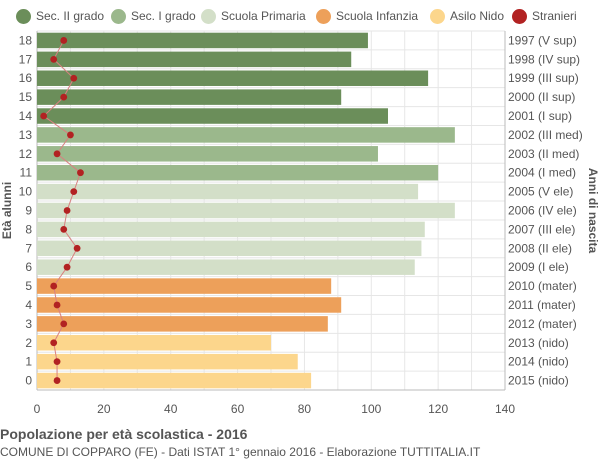 The height and width of the screenshot is (460, 600). What do you see at coordinates (28, 324) in the screenshot?
I see `y-tick-label: 3` at bounding box center [28, 324].